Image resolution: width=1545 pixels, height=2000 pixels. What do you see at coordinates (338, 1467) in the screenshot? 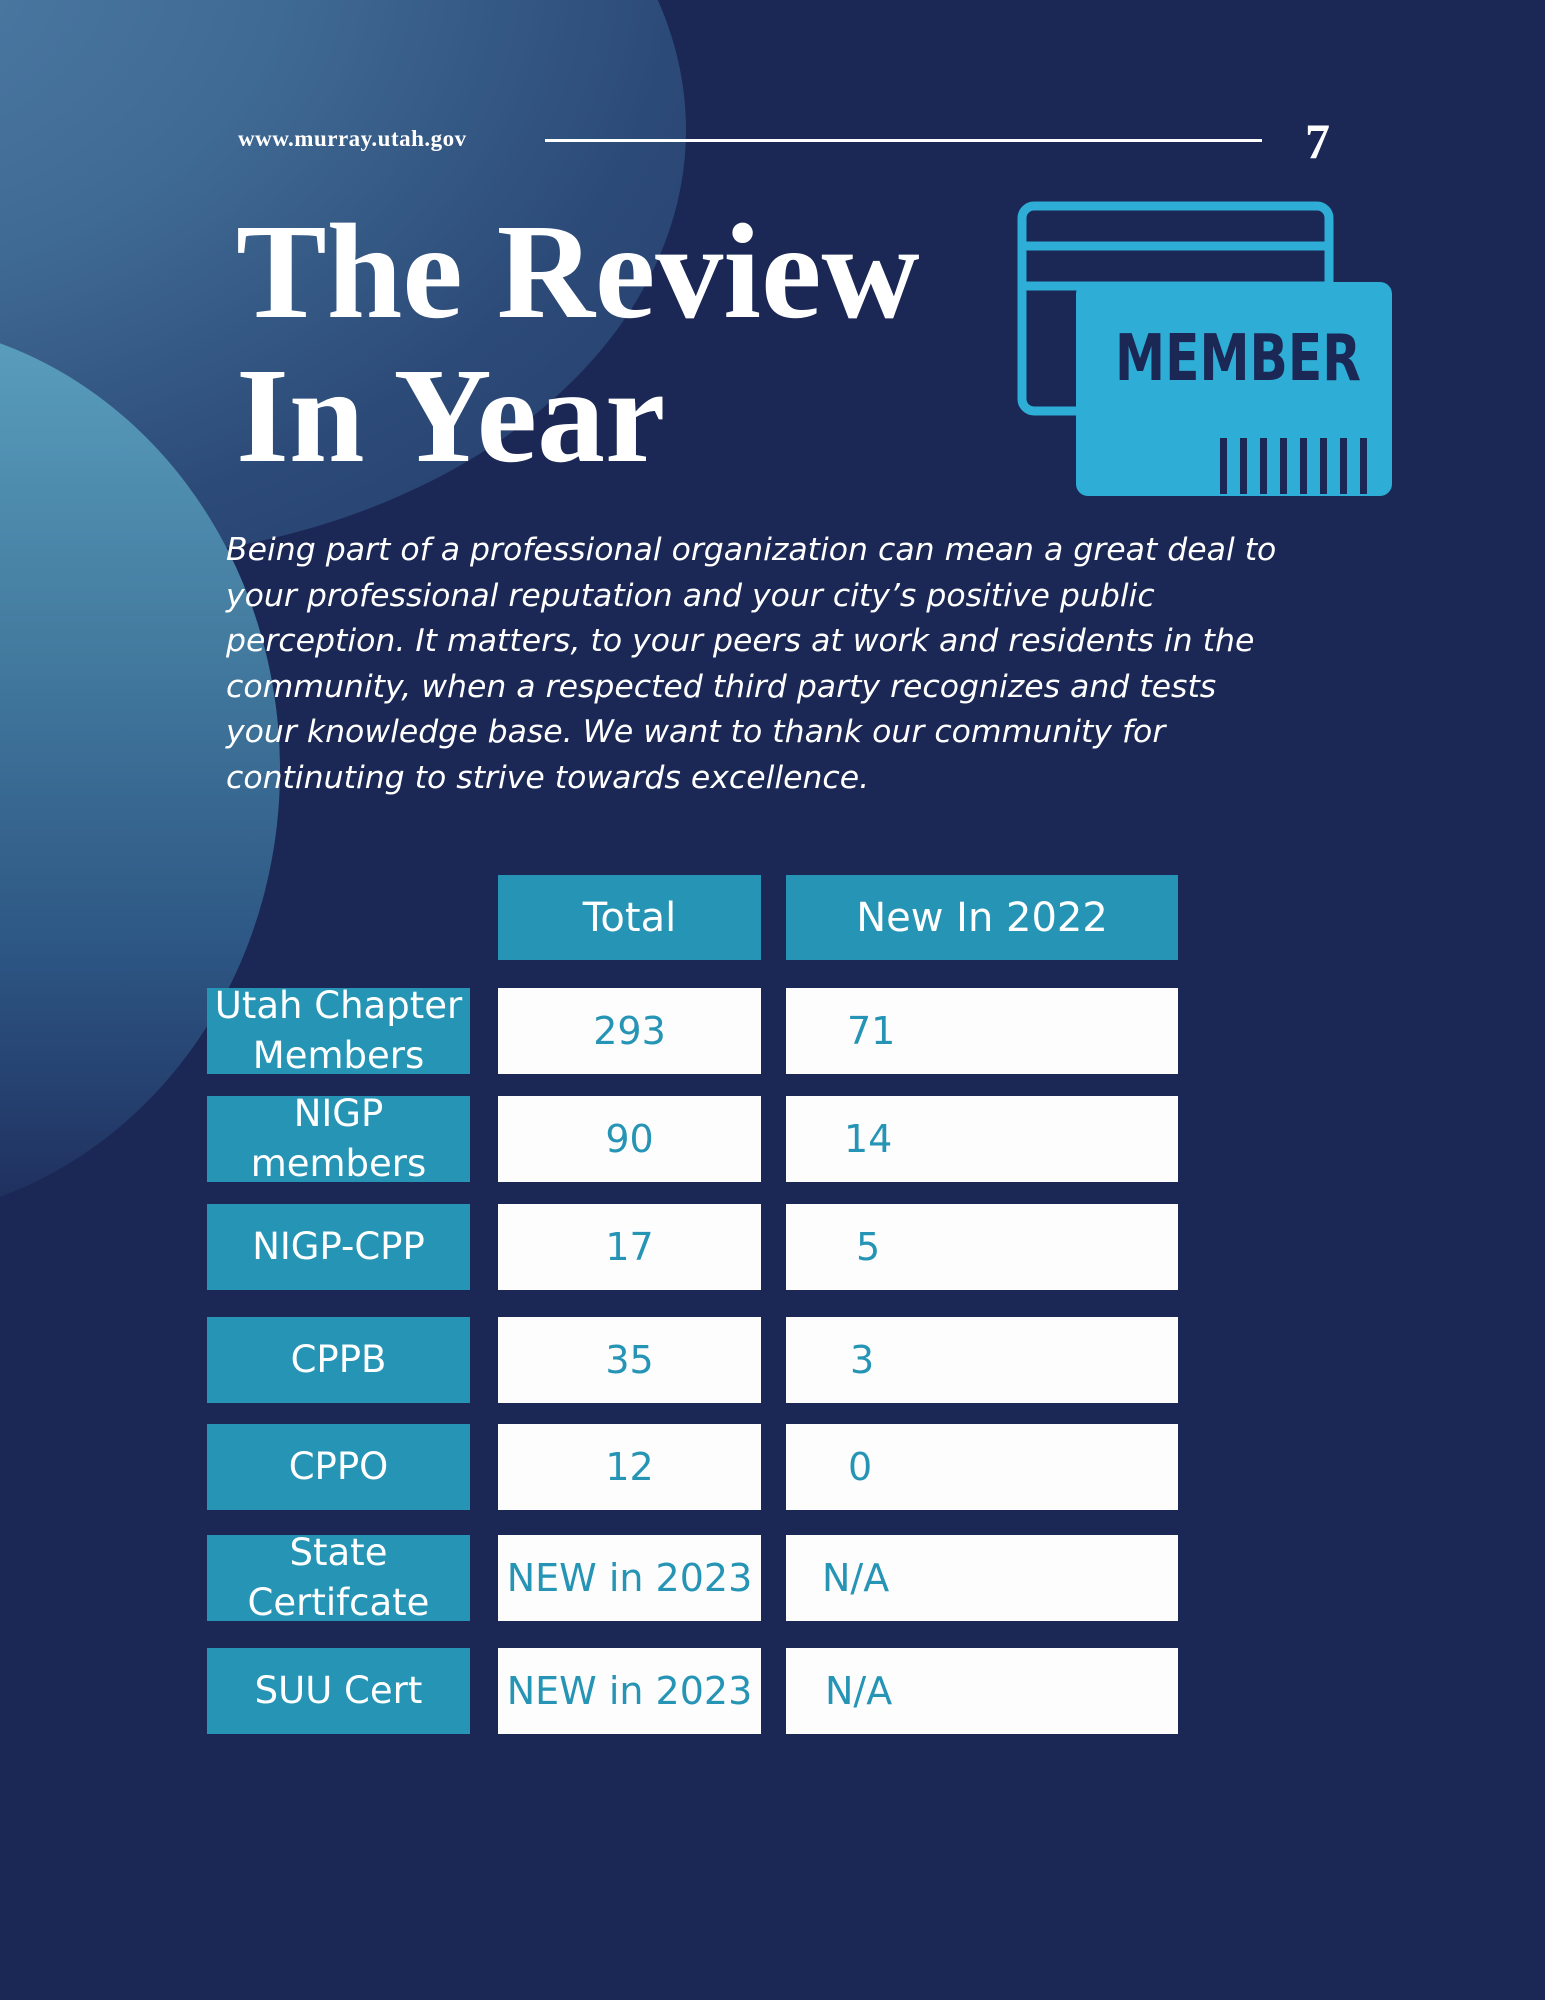
I see `row-label-cppo: CPPO` at bounding box center [338, 1467].